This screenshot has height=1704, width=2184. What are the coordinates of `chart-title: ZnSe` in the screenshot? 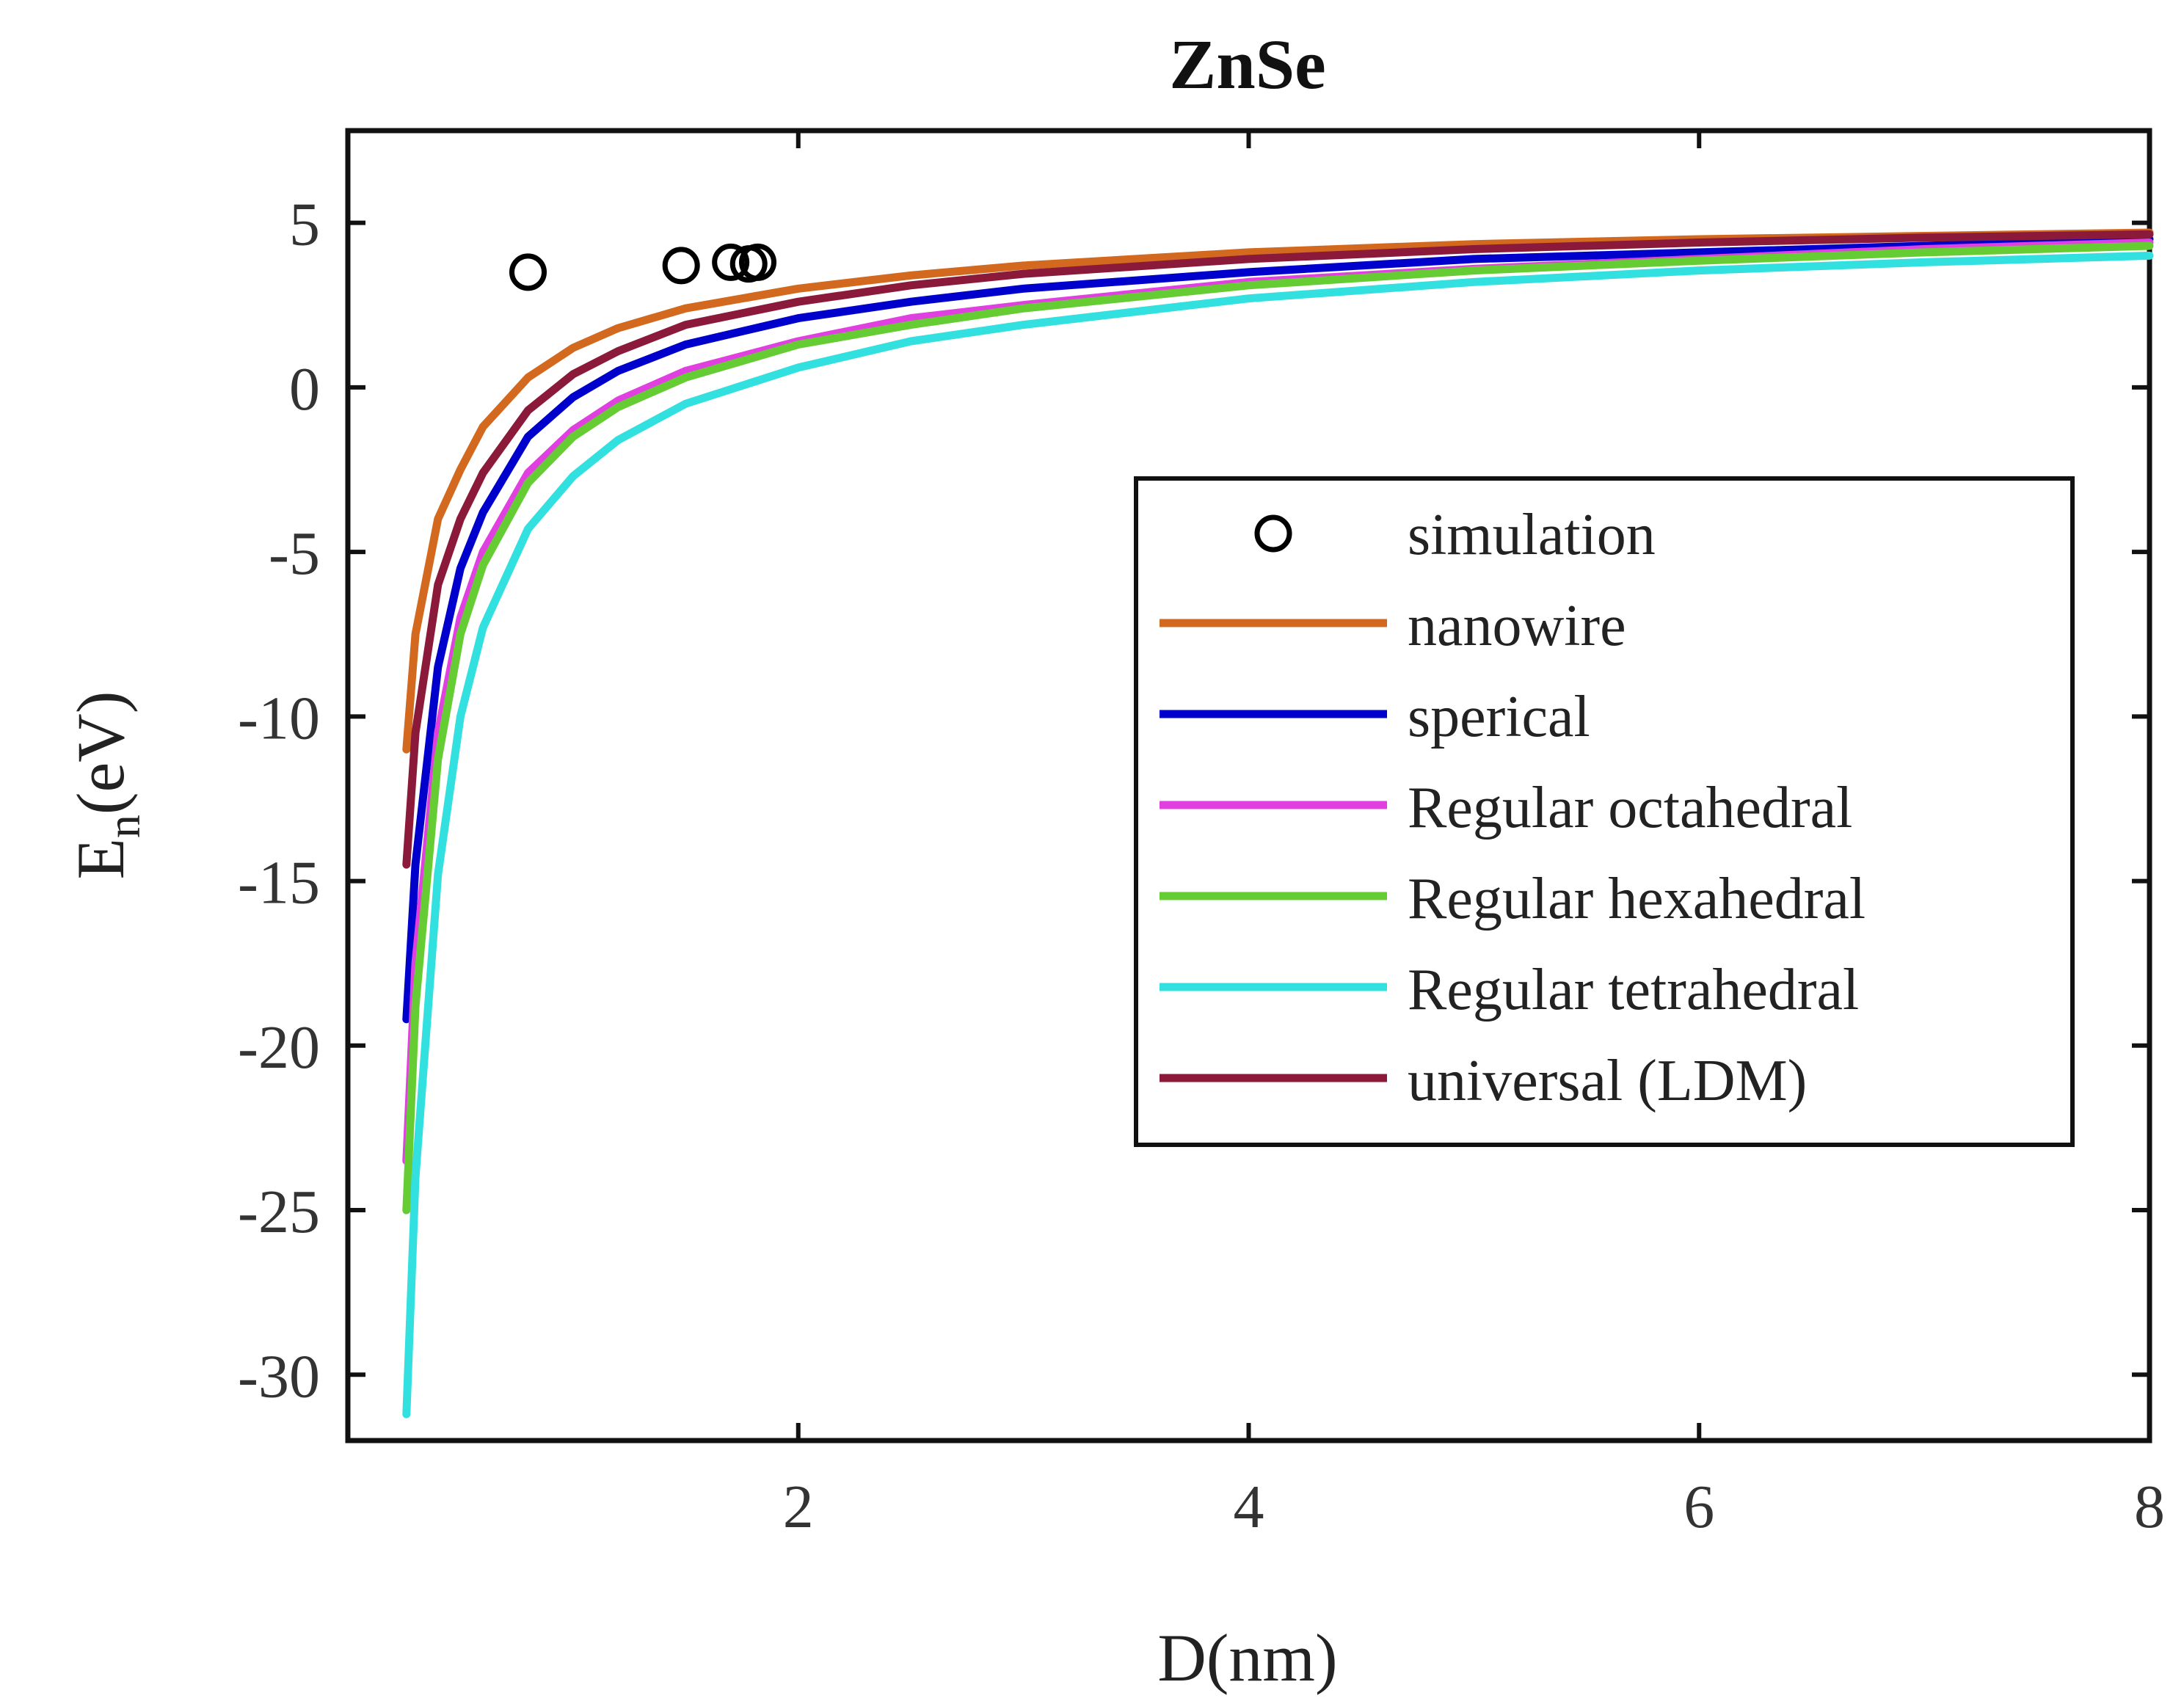 It's located at (1247, 64).